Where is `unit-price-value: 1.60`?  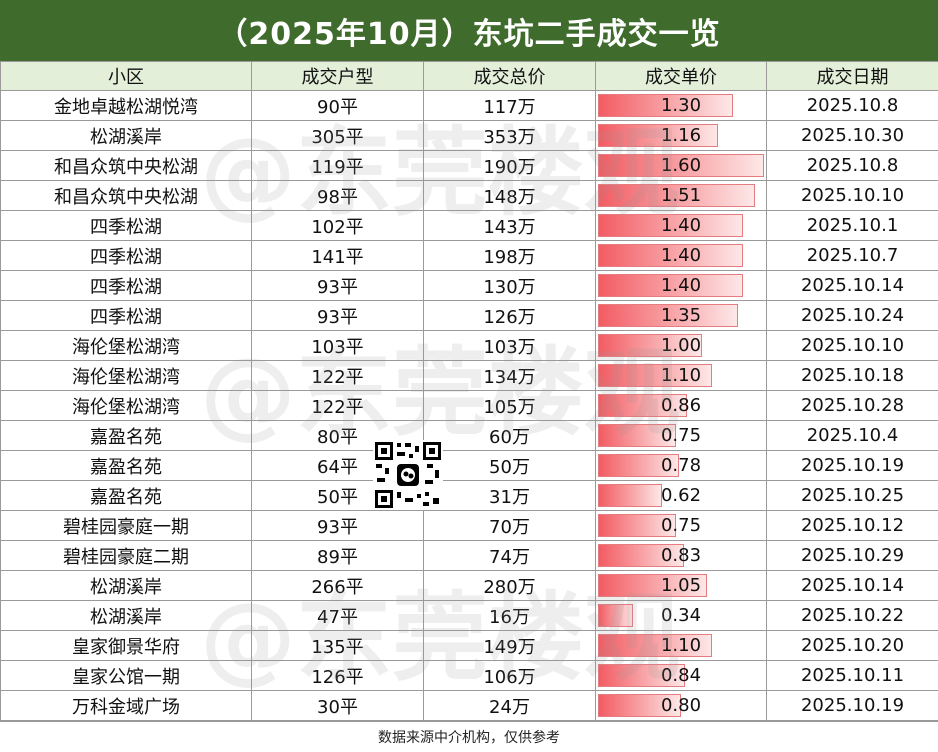 unit-price-value: 1.60 is located at coordinates (681, 165).